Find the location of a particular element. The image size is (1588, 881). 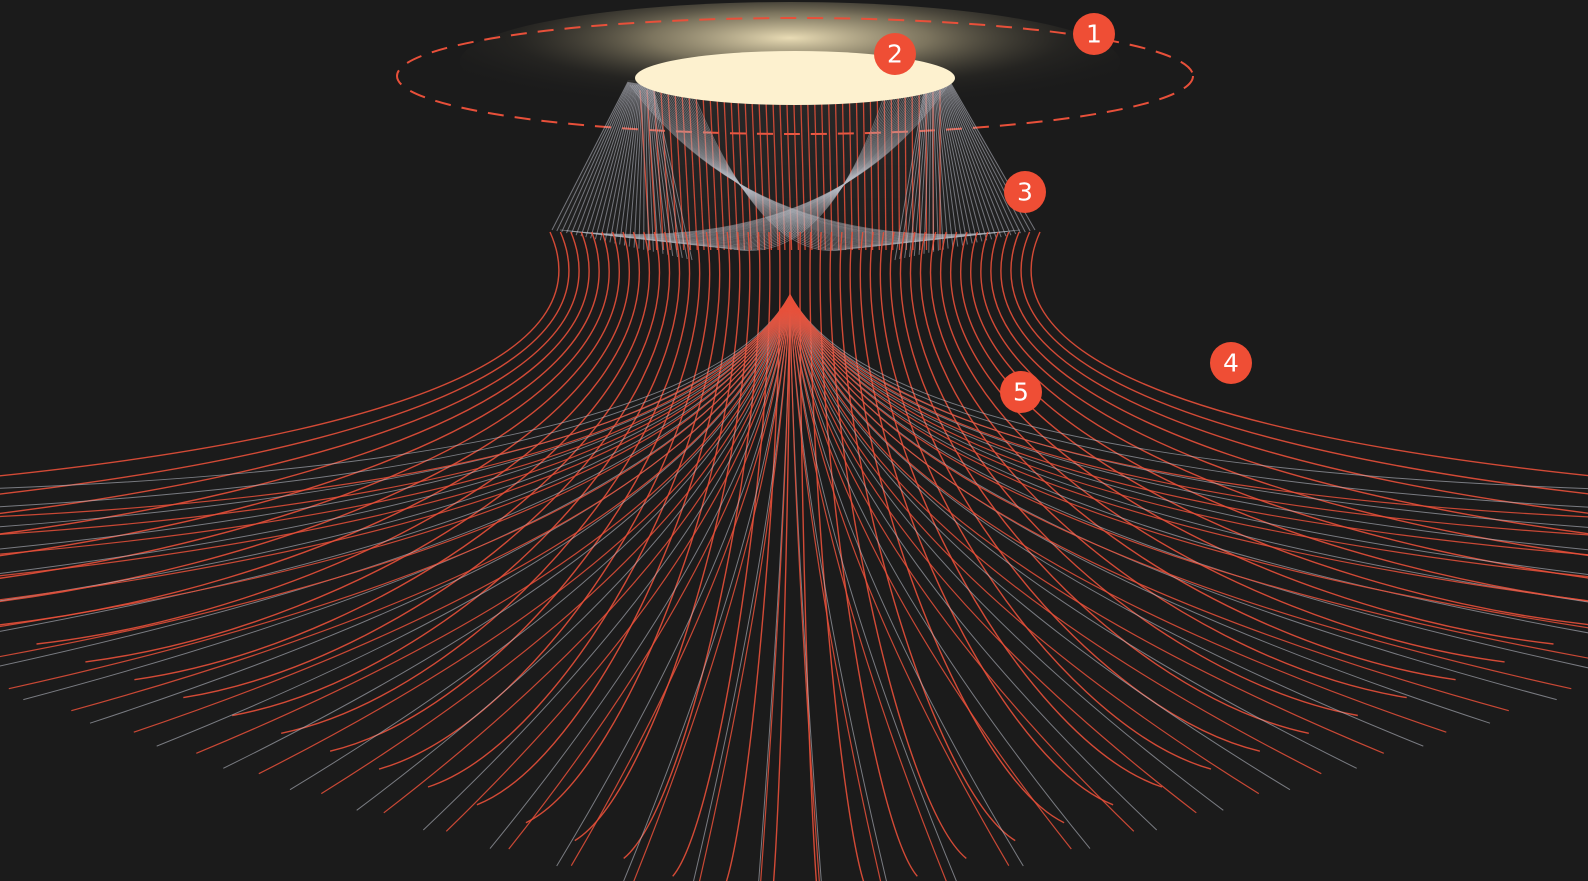

callout-badge-1: 1 is located at coordinates (1094, 34).